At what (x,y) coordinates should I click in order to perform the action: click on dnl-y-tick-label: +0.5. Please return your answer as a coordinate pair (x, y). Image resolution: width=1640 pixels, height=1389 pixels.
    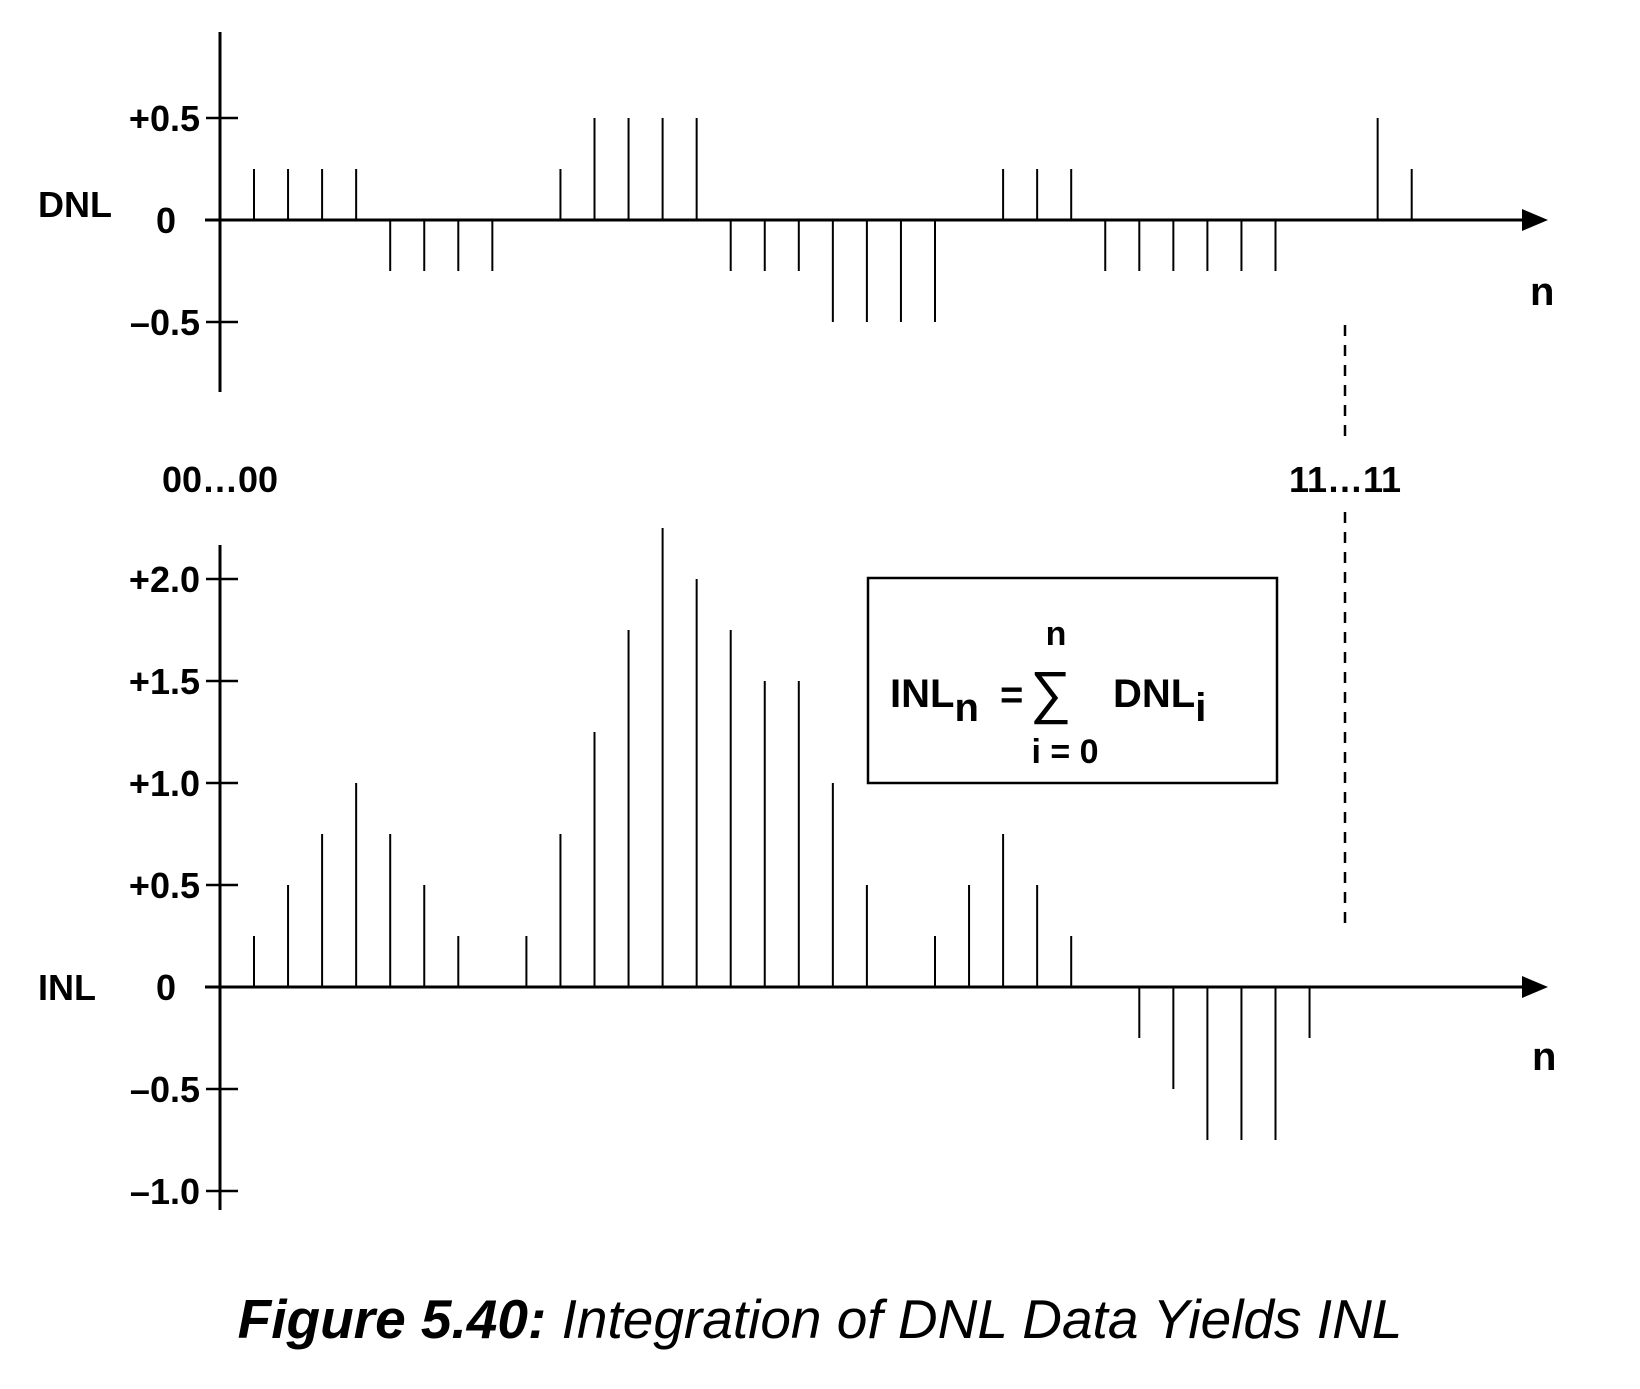
    Looking at the image, I should click on (164, 118).